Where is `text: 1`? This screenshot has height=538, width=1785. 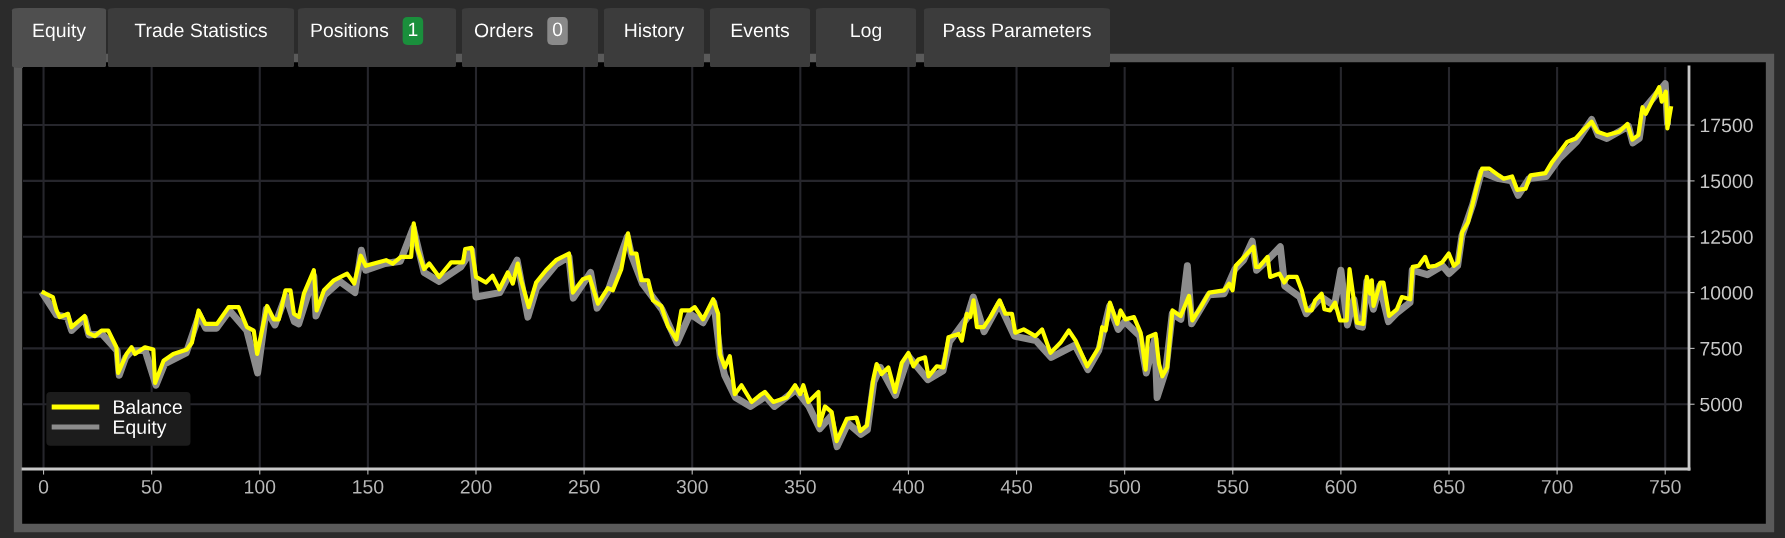
text: 1 is located at coordinates (413, 29).